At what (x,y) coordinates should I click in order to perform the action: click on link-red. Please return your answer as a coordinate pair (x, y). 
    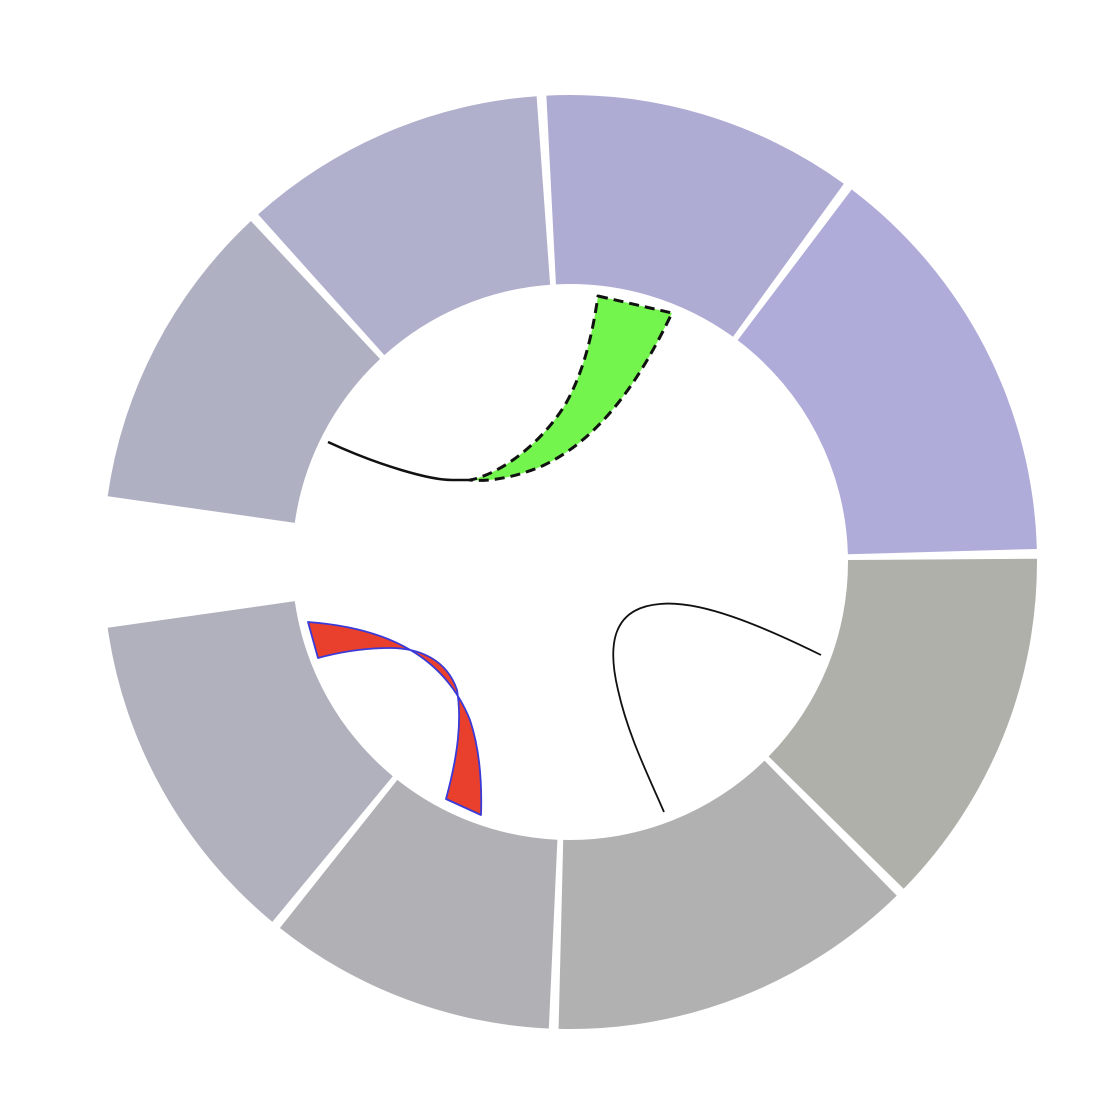
    Looking at the image, I should click on (395, 718).